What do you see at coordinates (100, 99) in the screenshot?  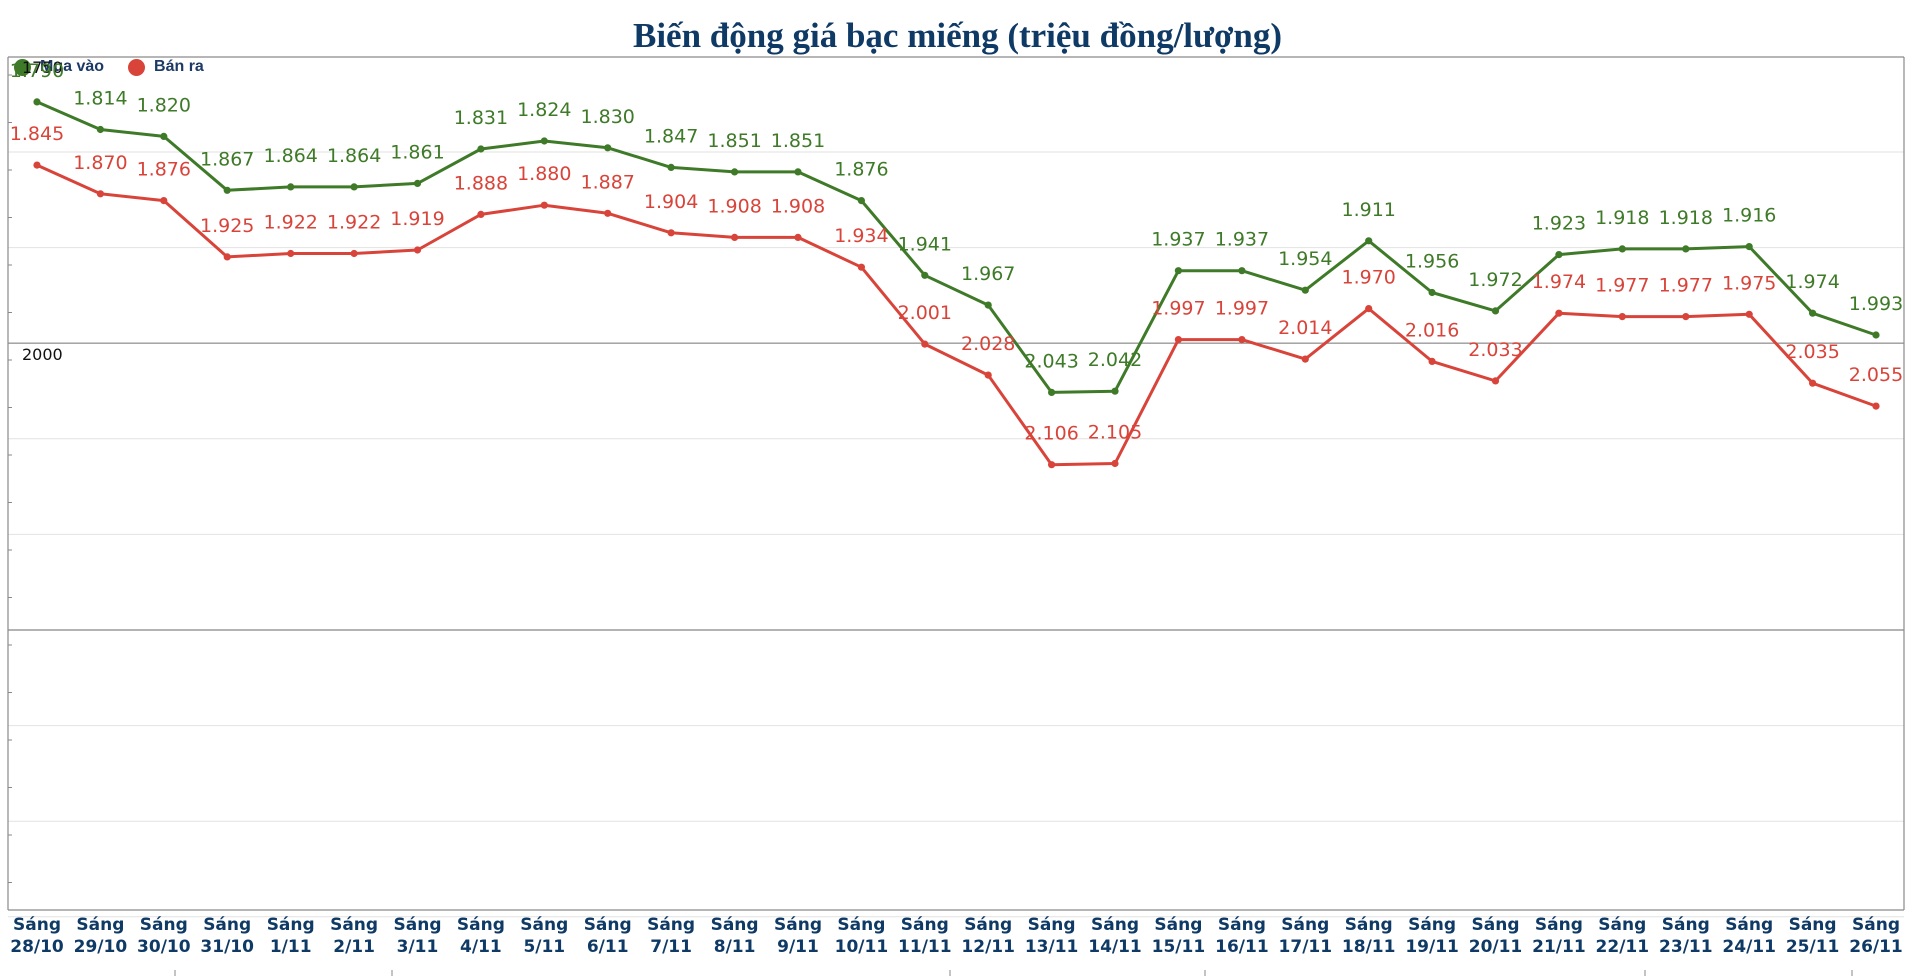 I see `data-label-mua-vao: 1.814` at bounding box center [100, 99].